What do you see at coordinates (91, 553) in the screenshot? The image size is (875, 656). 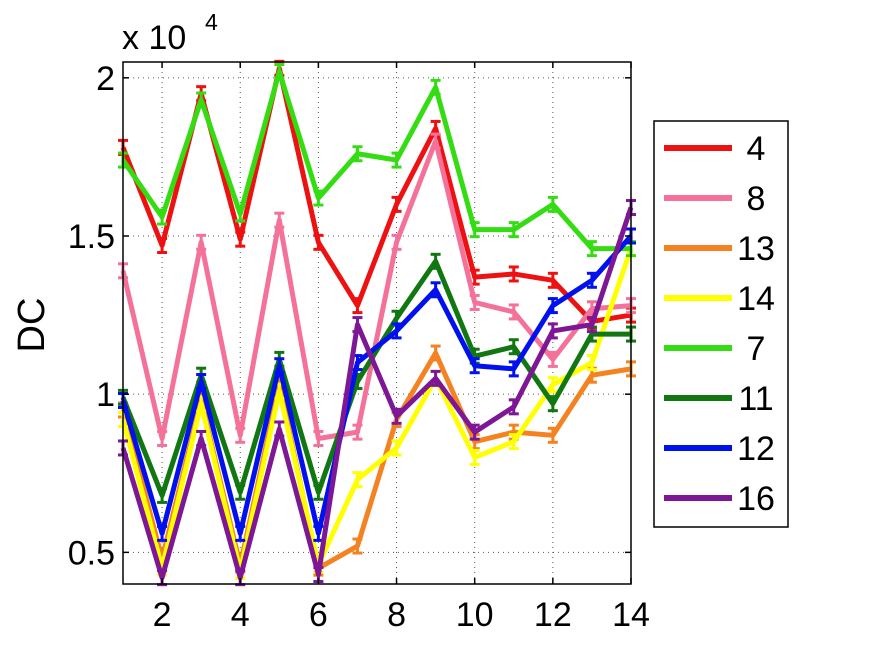 I see `y-tick-label-0: 0.5` at bounding box center [91, 553].